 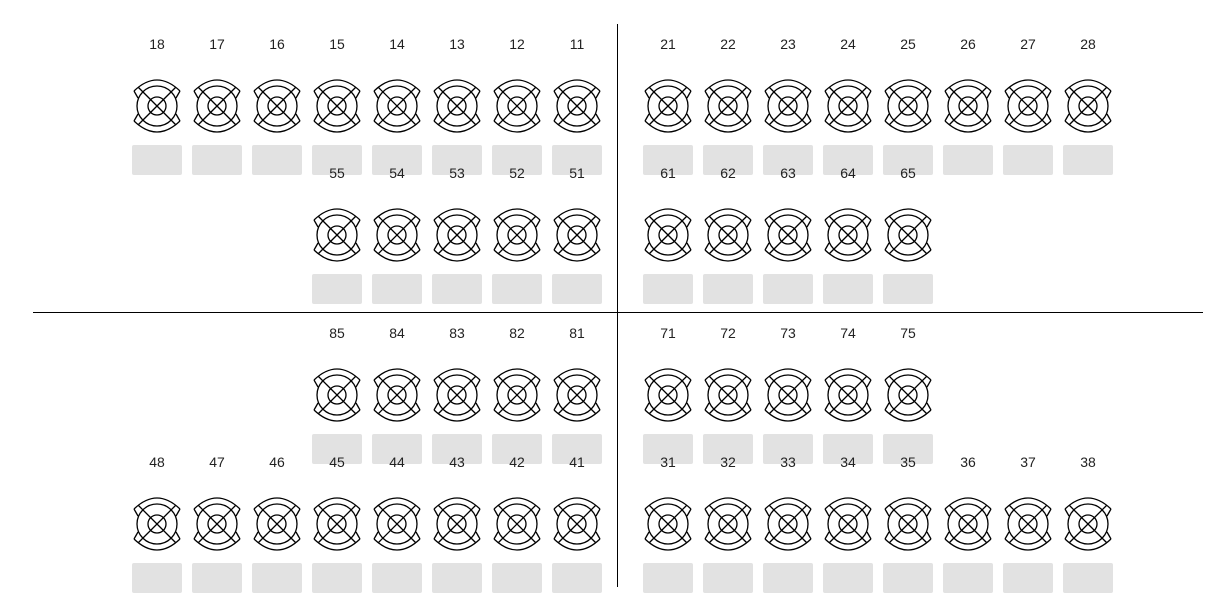 I want to click on tooth-11: 11, so click(x=577, y=105).